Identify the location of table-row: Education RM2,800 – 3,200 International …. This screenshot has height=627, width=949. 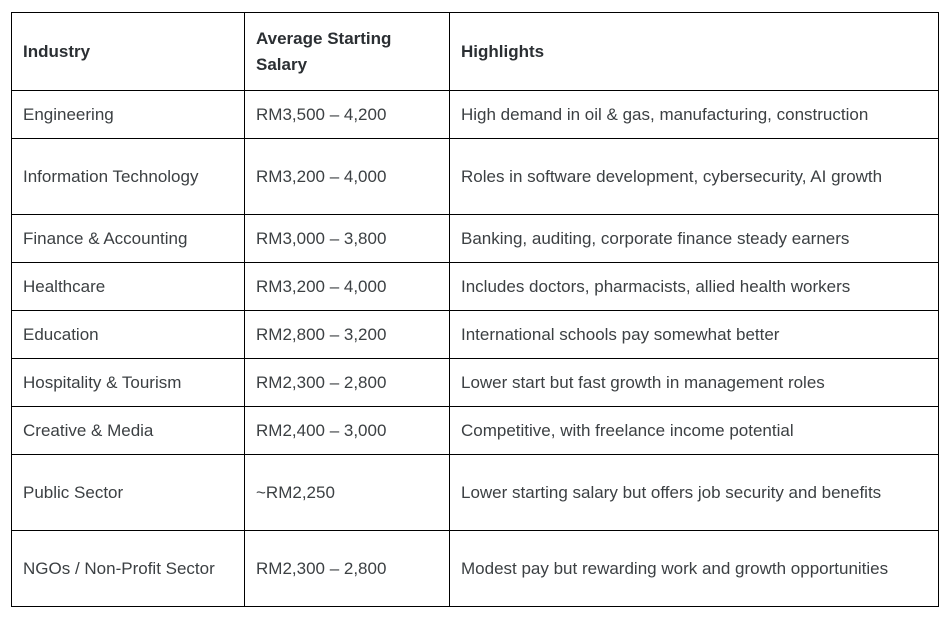
(475, 334).